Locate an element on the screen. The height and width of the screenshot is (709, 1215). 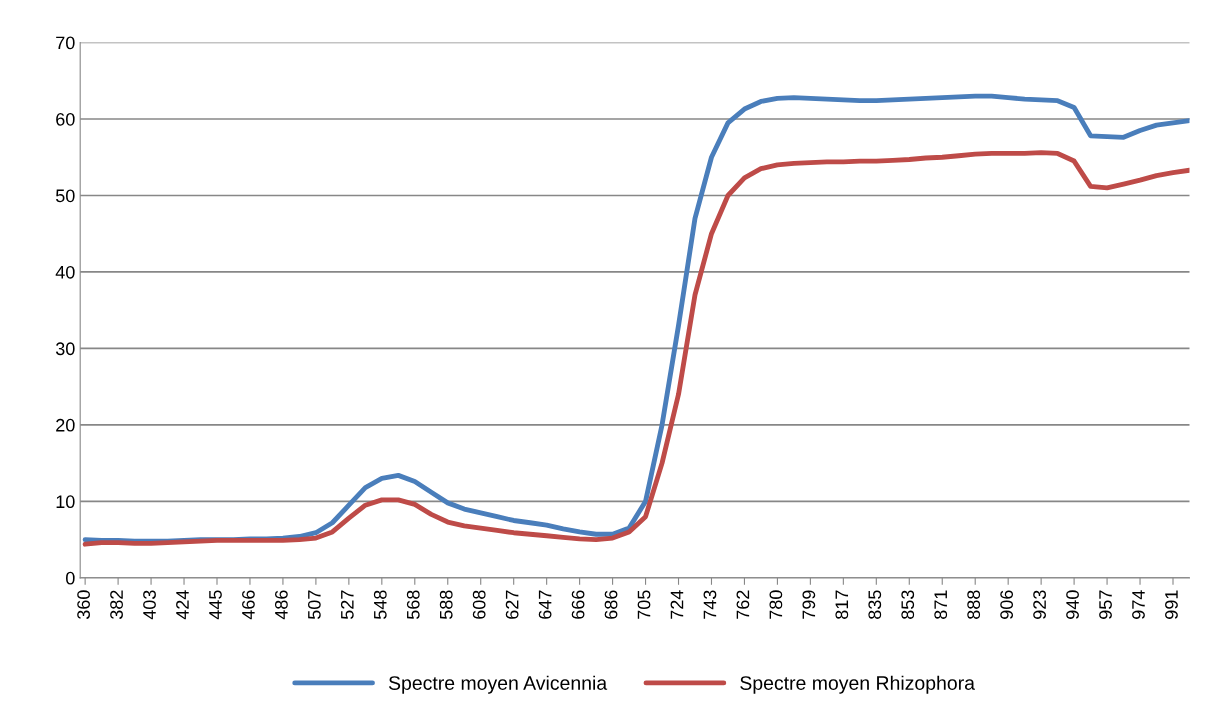
x-tick-label: 871 is located at coordinates (941, 604).